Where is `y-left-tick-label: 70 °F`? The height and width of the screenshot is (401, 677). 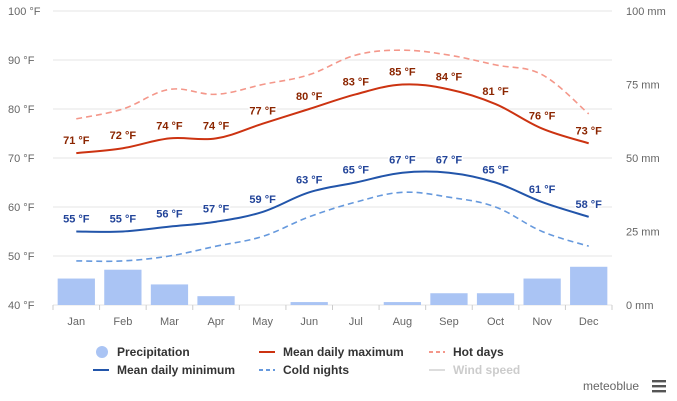
y-left-tick-label: 70 °F is located at coordinates (21, 159).